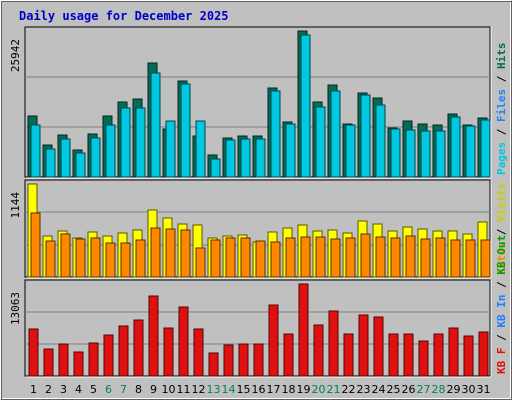 This screenshot has width=512, height=400. Describe the element at coordinates (124, 16) in the screenshot. I see `chart-title: Daily usage for December 2025` at that location.